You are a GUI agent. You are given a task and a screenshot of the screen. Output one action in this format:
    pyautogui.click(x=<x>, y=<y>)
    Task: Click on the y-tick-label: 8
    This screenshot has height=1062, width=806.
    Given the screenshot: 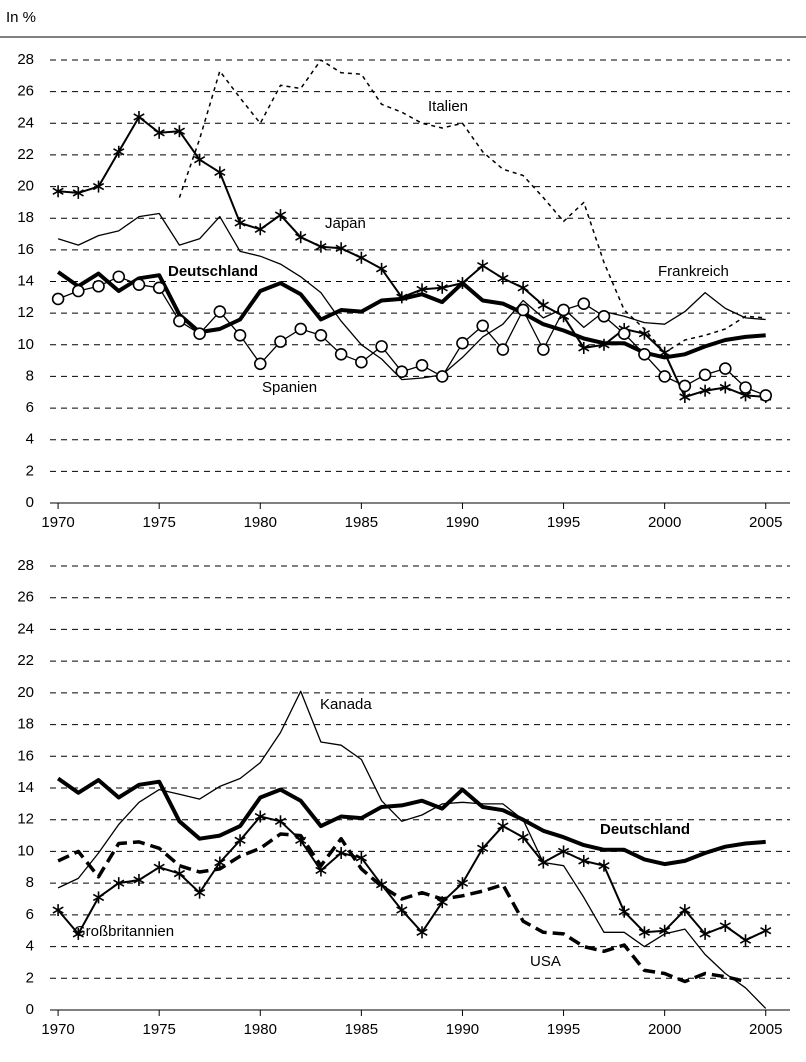 What is the action you would take?
    pyautogui.click(x=30, y=375)
    